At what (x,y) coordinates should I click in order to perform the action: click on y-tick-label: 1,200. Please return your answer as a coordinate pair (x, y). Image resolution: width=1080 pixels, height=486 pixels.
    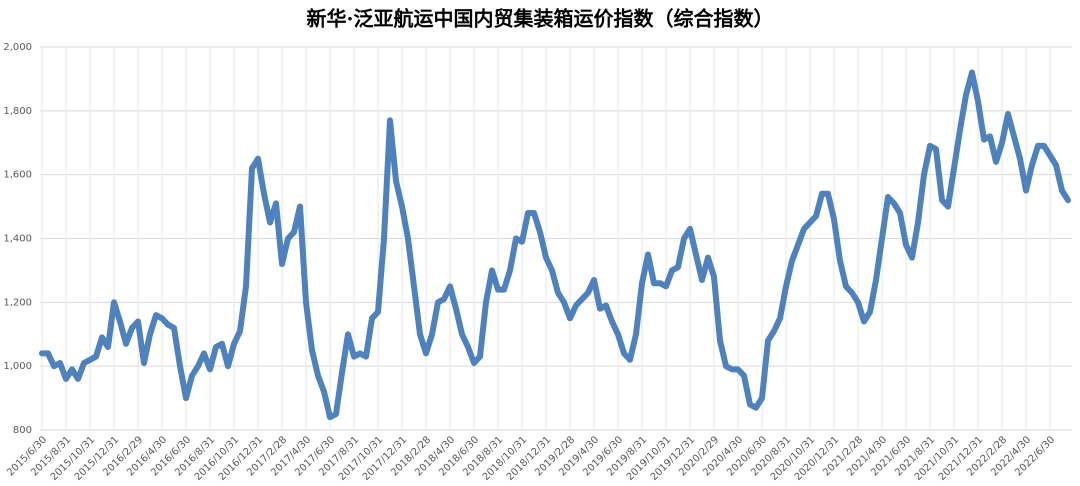
    Looking at the image, I should click on (17, 302).